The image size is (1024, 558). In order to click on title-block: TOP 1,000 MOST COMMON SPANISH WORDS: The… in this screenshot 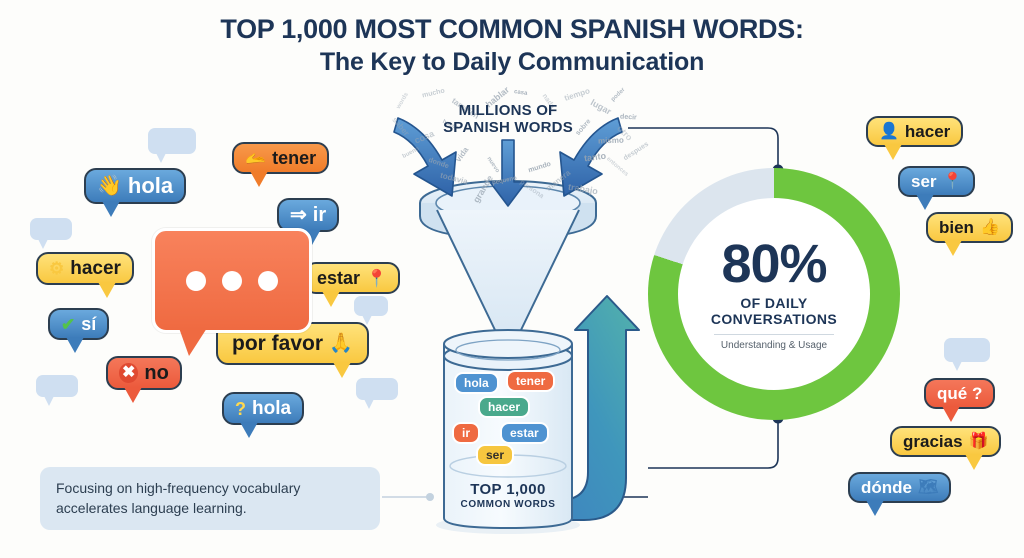, I will do `click(512, 45)`.